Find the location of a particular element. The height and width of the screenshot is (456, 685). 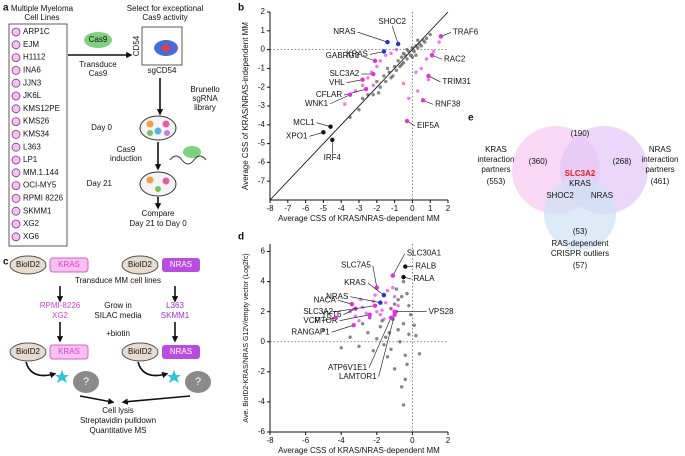

point-label: SHOC2 is located at coordinates (392, 21).